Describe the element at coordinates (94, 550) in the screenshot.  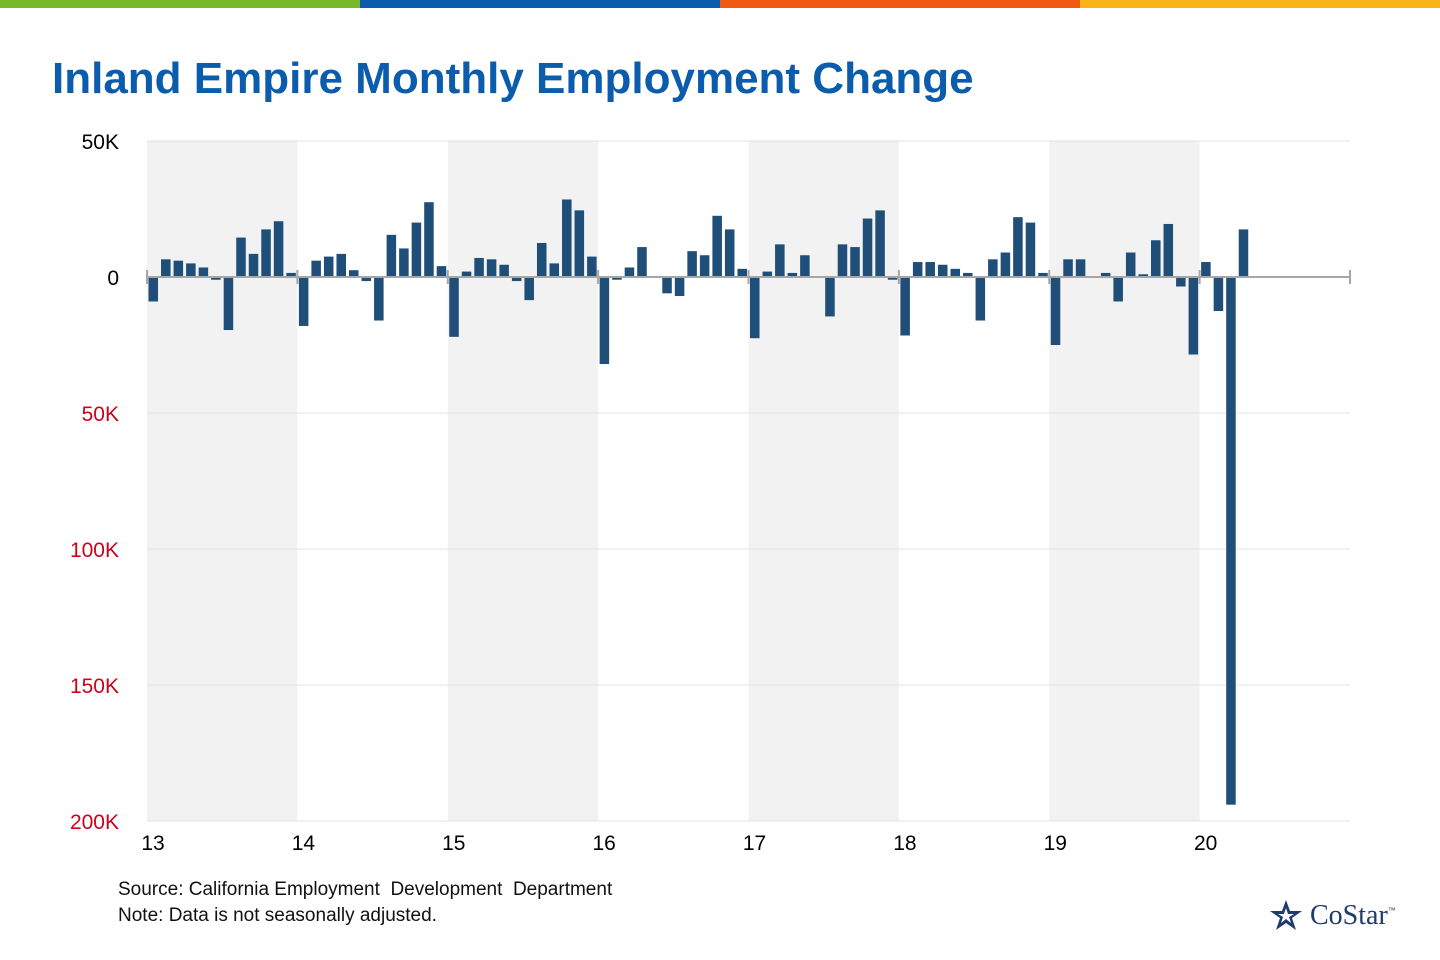
I see `y-tick-label: 100K` at that location.